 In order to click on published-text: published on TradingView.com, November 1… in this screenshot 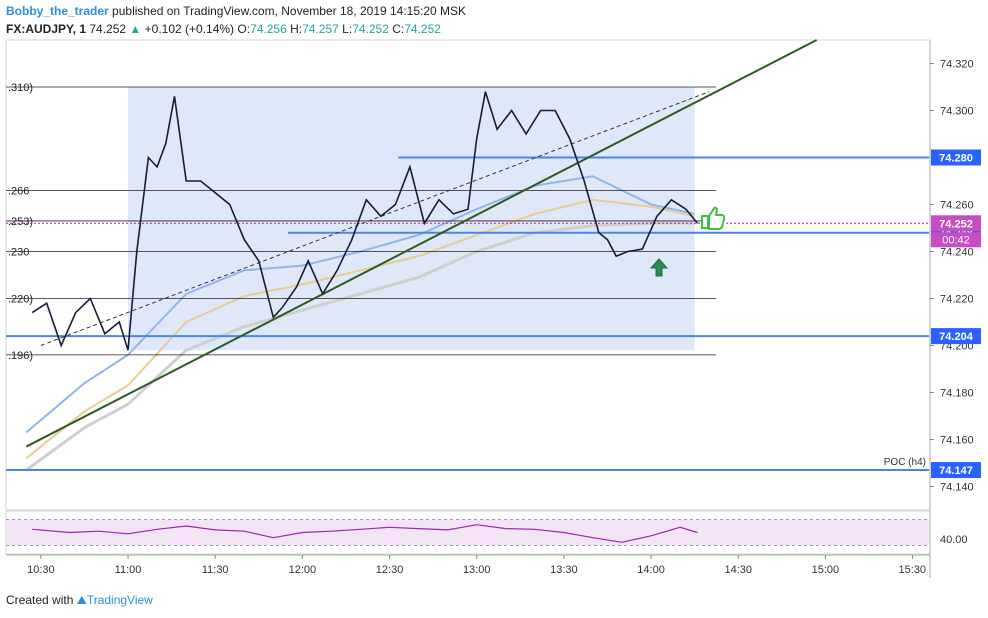, I will do `click(289, 11)`.